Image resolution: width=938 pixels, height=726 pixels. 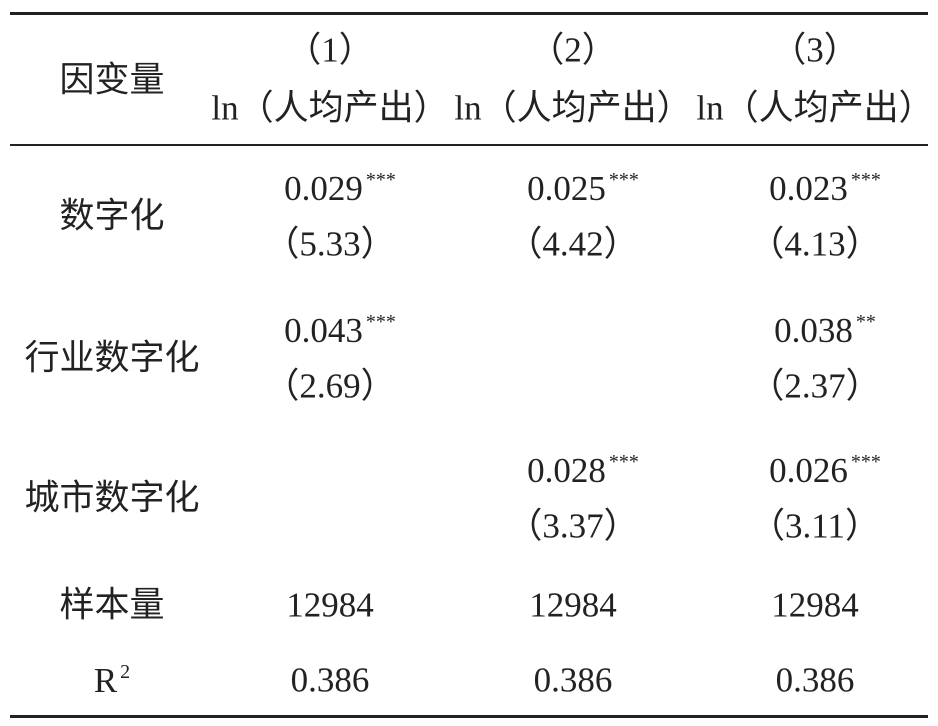 I want to click on t-statistic: （3.11）, so click(x=815, y=526).